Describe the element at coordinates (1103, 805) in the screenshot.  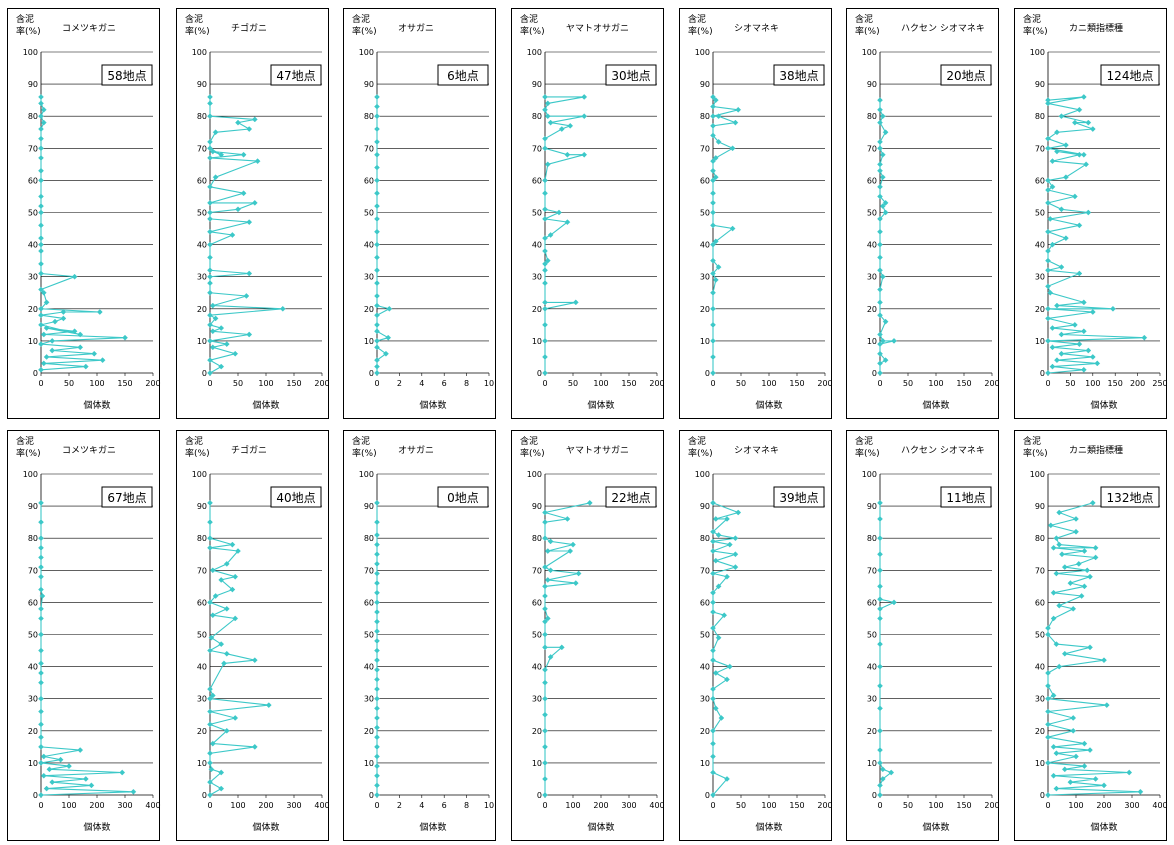
I see `x-tick-label: 200` at that location.